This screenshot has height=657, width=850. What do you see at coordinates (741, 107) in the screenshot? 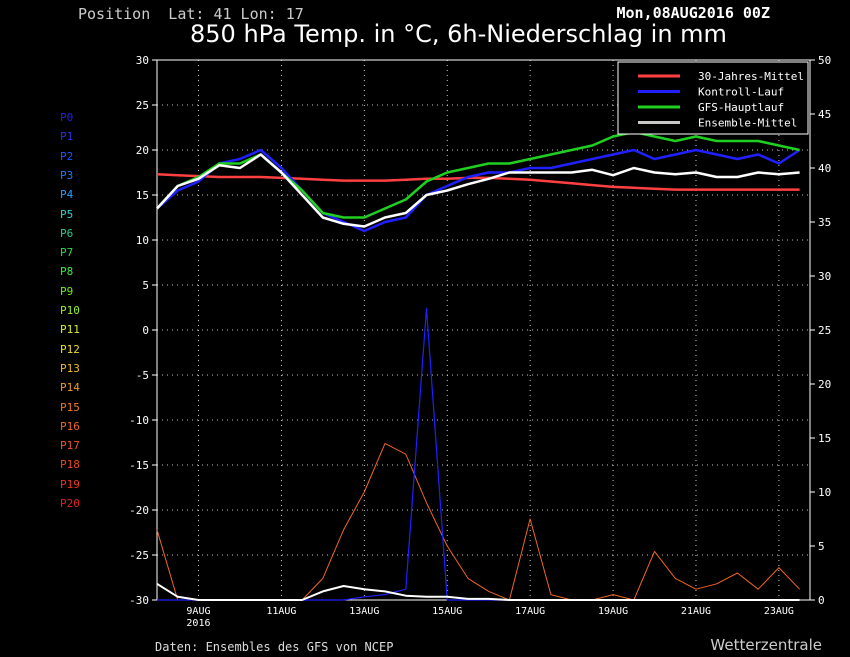
I see `legend-label: GFS-Hauptlauf` at bounding box center [741, 107].